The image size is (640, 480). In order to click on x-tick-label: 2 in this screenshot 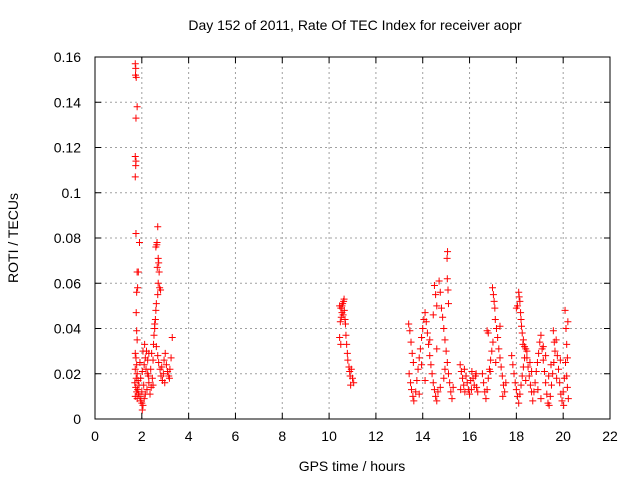, I will do `click(142, 436)`.